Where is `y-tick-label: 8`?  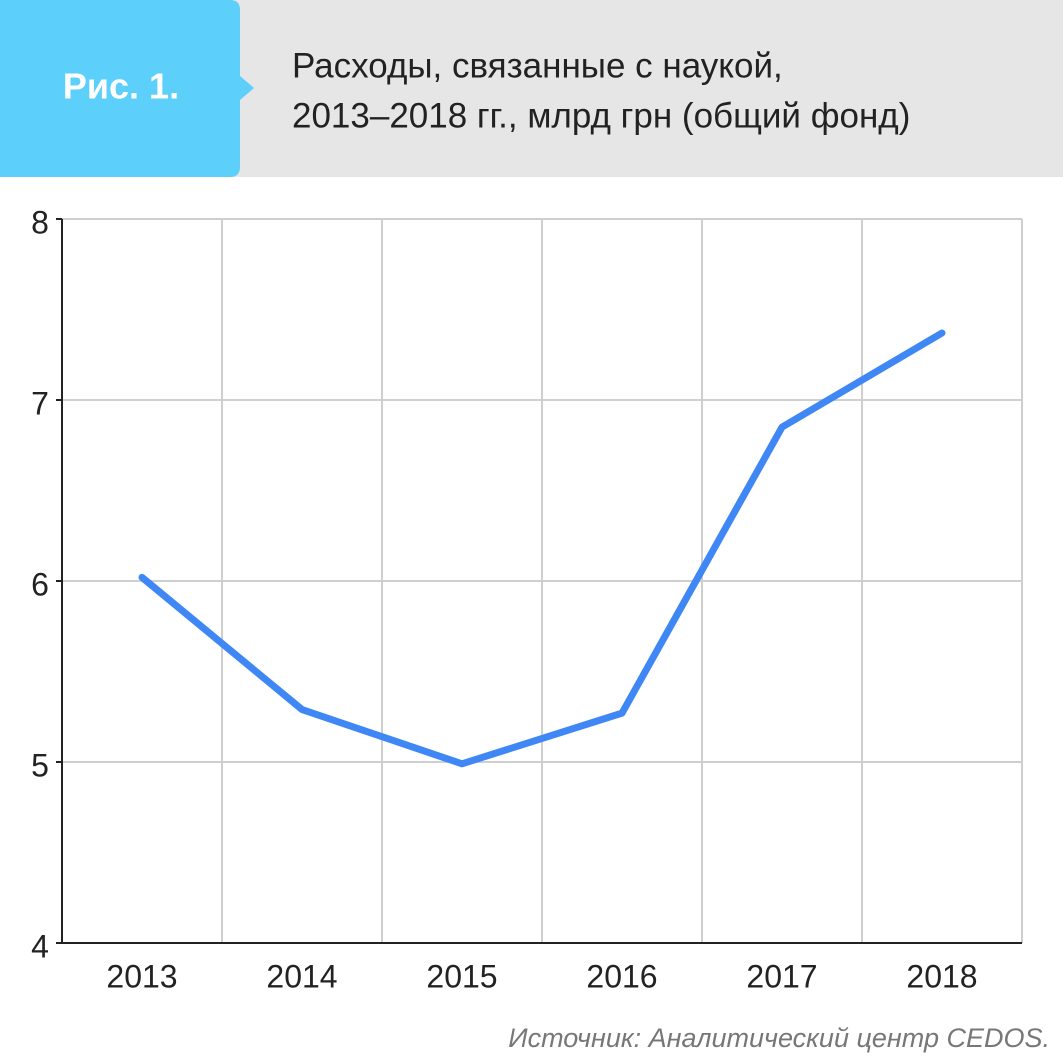
y-tick-label: 8 is located at coordinates (40, 222).